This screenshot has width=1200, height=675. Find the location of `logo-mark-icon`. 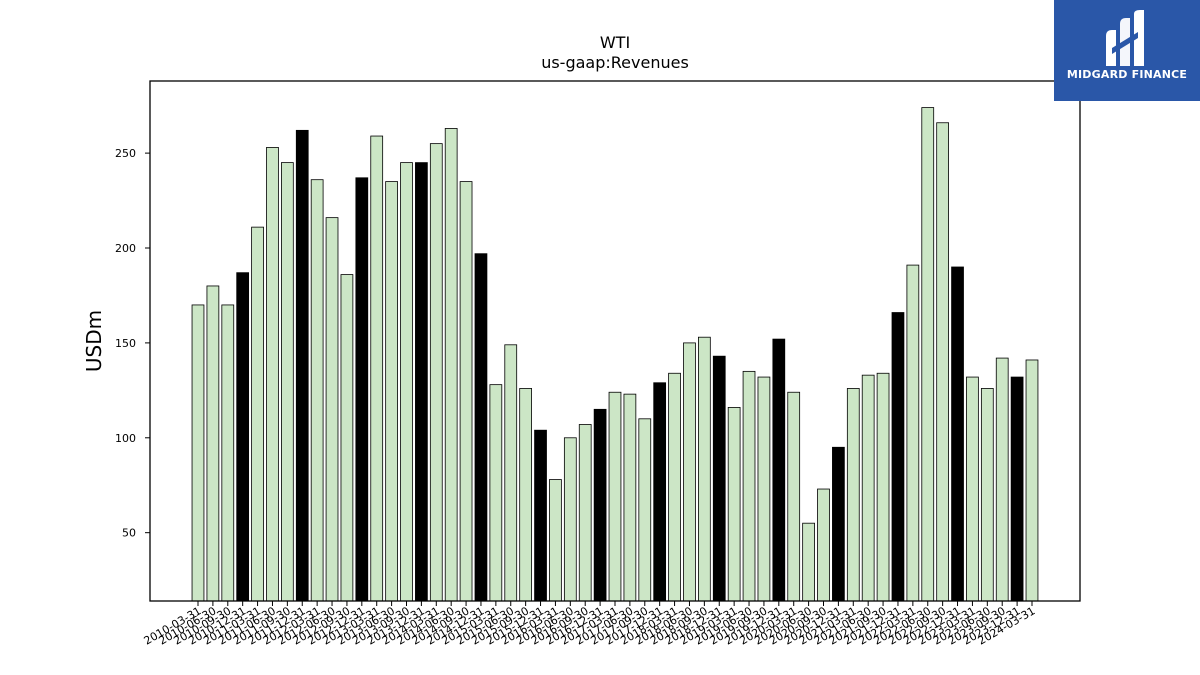

logo-mark-icon is located at coordinates (1125, 38).